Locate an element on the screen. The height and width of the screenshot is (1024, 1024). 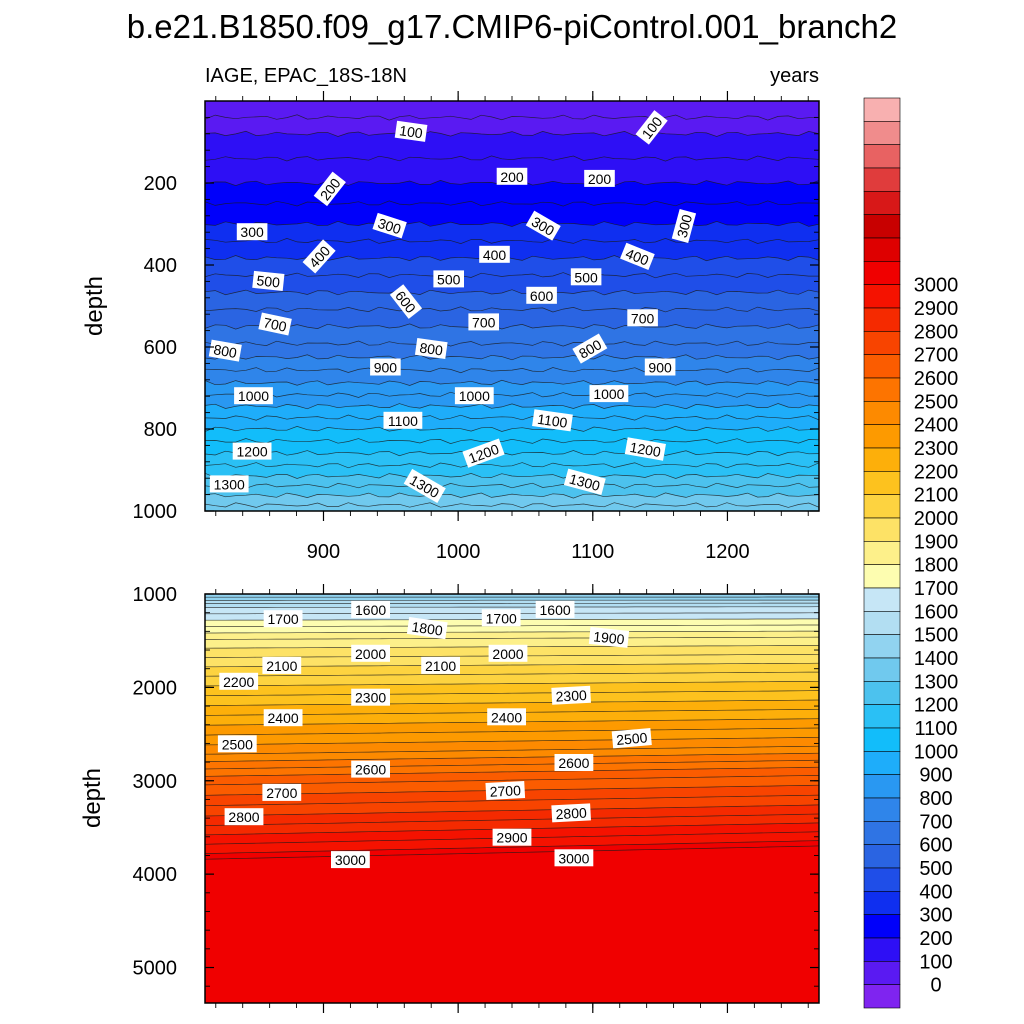
colorbar-label: 2800 is located at coordinates (936, 332).